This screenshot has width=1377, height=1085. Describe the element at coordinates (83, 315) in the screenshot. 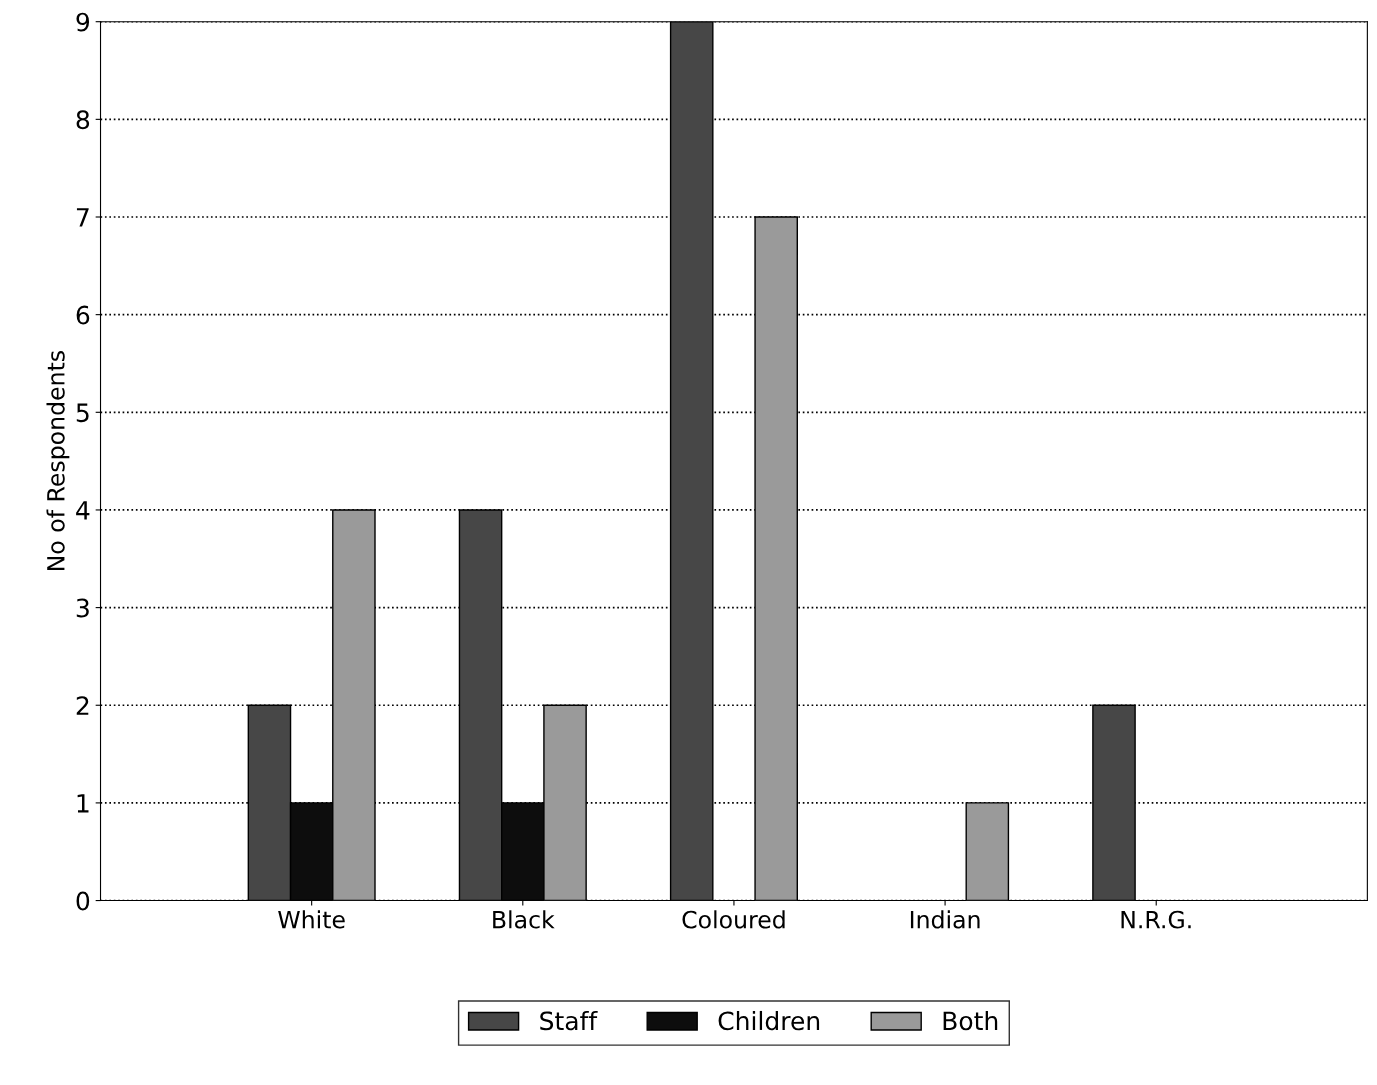

I see `y-tick-label: 6` at that location.